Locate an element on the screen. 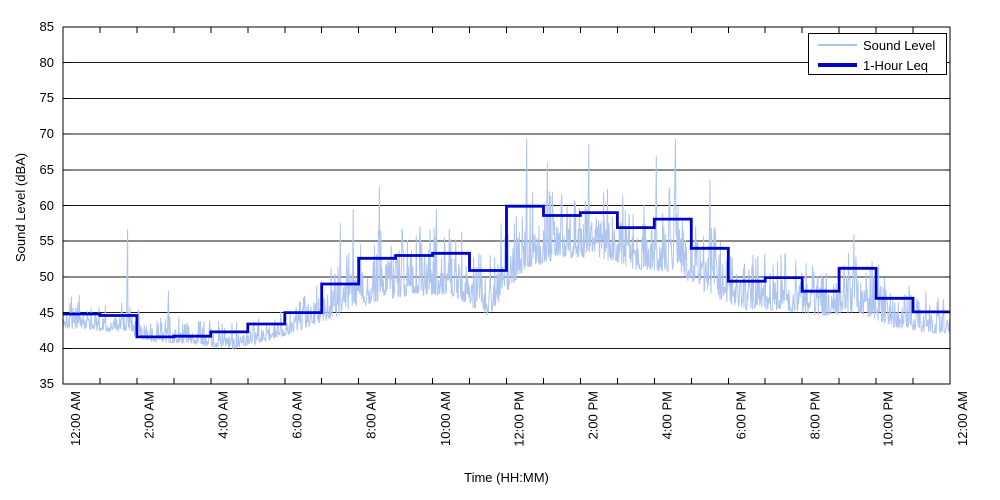 The width and height of the screenshot is (1000, 500). legend-item-1-hour-leq: 1-Hour Leq is located at coordinates (877, 65).